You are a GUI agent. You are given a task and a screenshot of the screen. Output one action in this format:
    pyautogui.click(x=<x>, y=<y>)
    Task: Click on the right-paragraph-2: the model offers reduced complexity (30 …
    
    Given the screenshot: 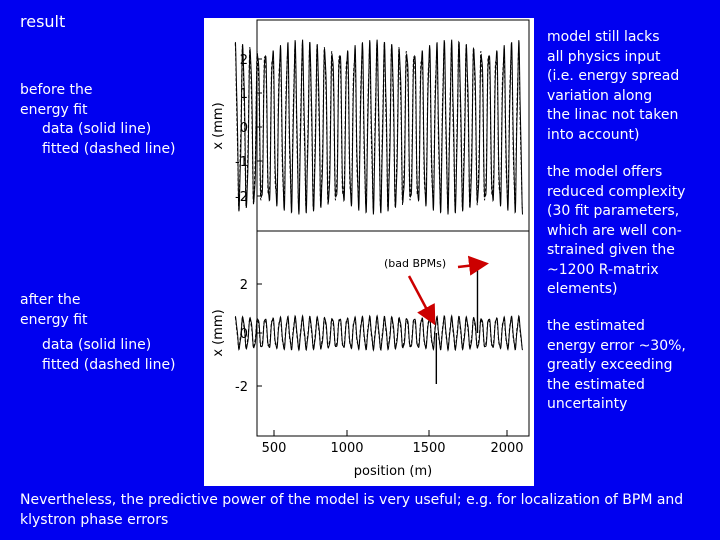 What is the action you would take?
    pyautogui.click(x=616, y=231)
    